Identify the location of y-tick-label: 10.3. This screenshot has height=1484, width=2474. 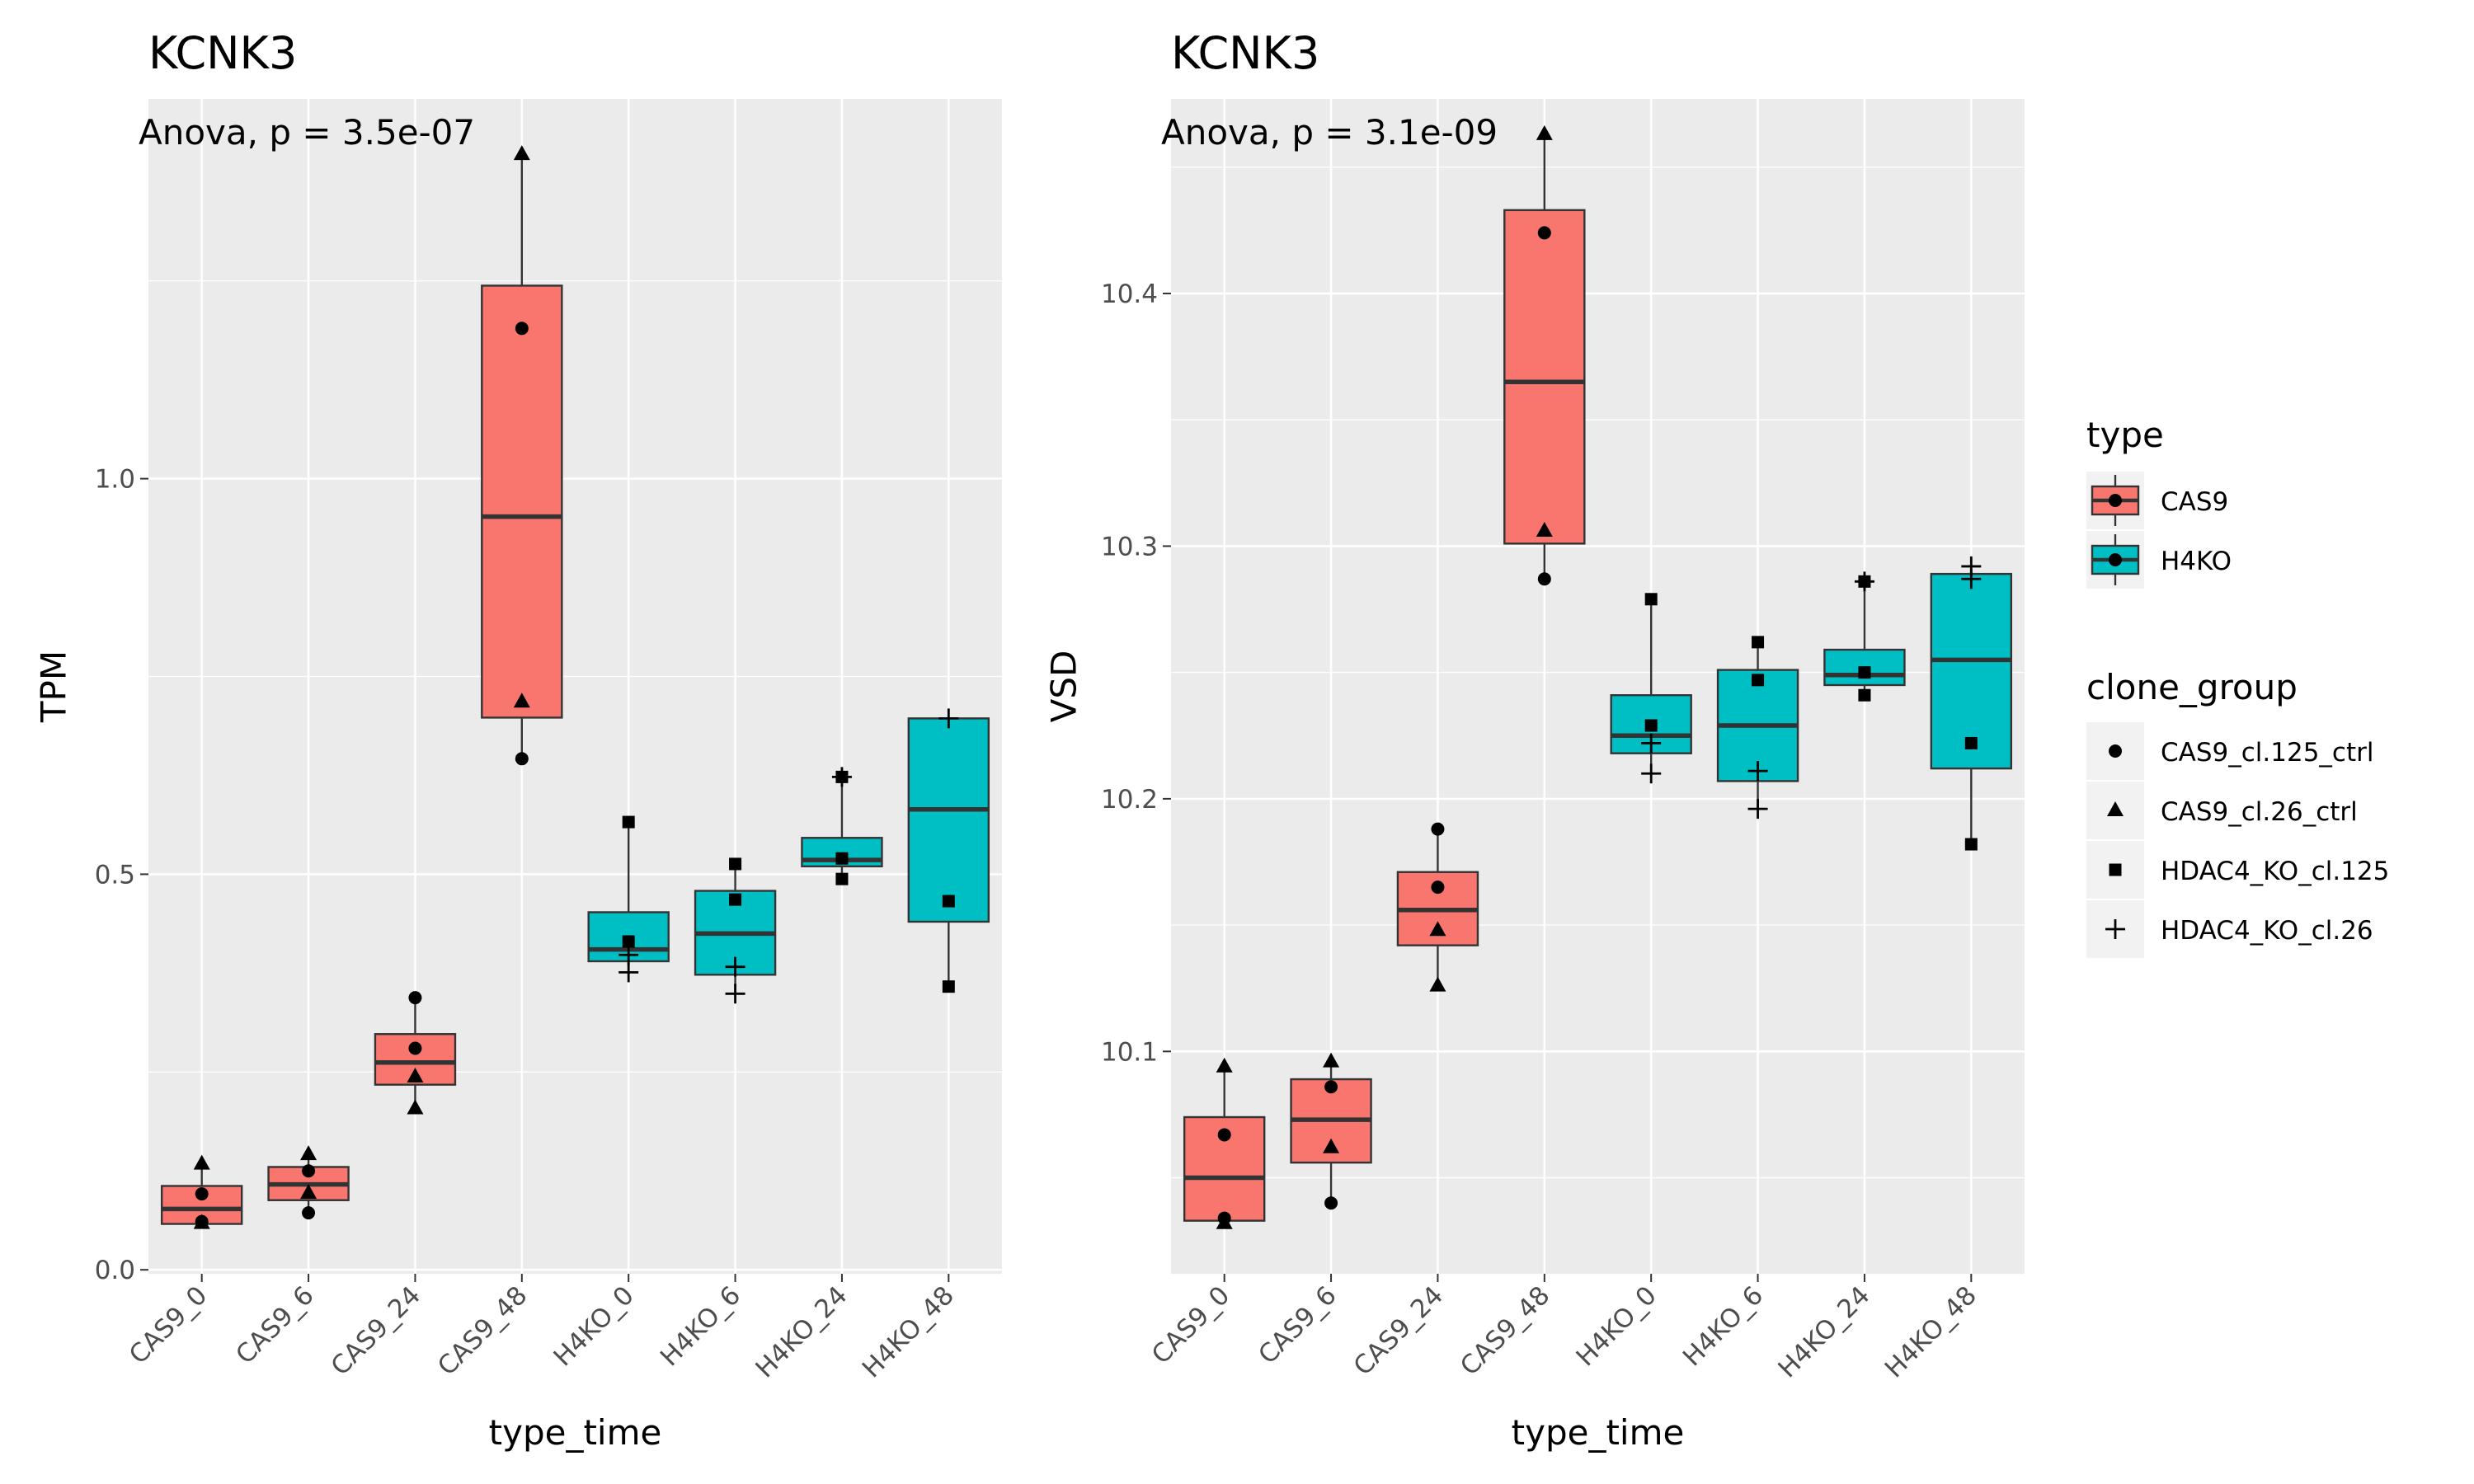
(1129, 546).